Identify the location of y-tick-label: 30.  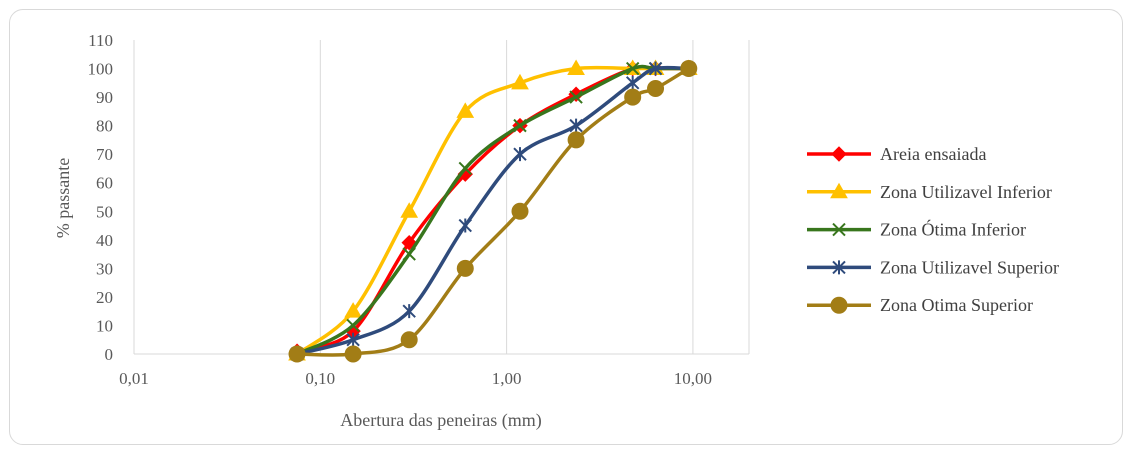
(104, 268).